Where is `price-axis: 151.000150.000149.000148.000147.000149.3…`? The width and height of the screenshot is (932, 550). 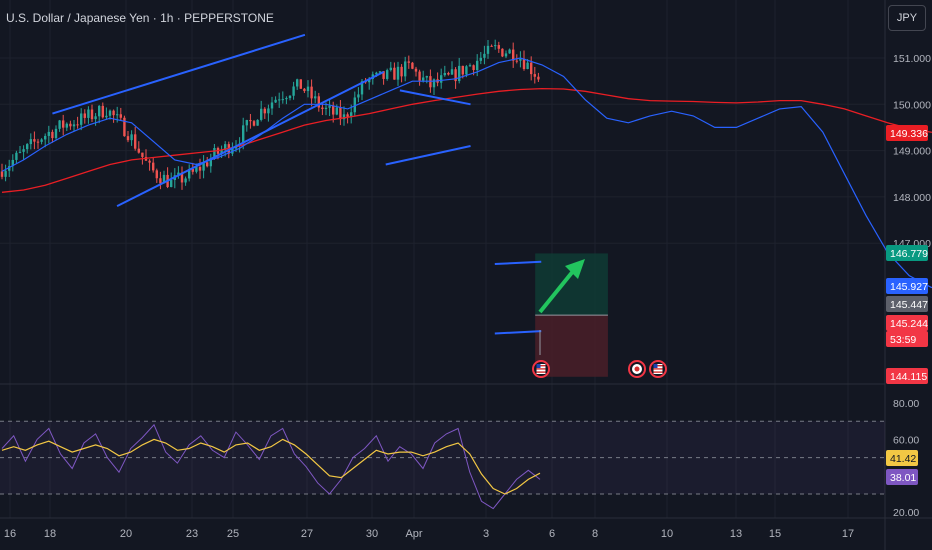
price-axis: 151.000150.000149.000148.000147.000149.3… is located at coordinates (908, 286).